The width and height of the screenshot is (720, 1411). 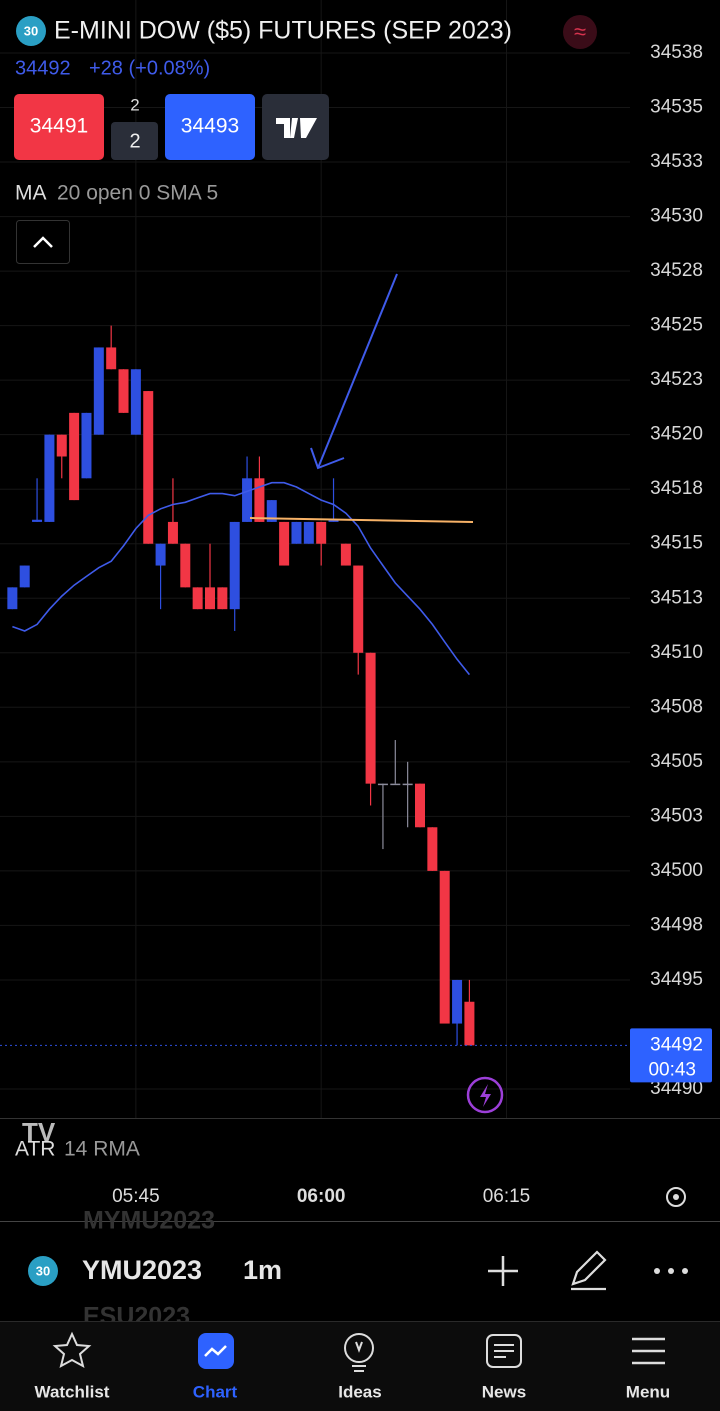 I want to click on badge-text: 30, so click(x=31, y=30).